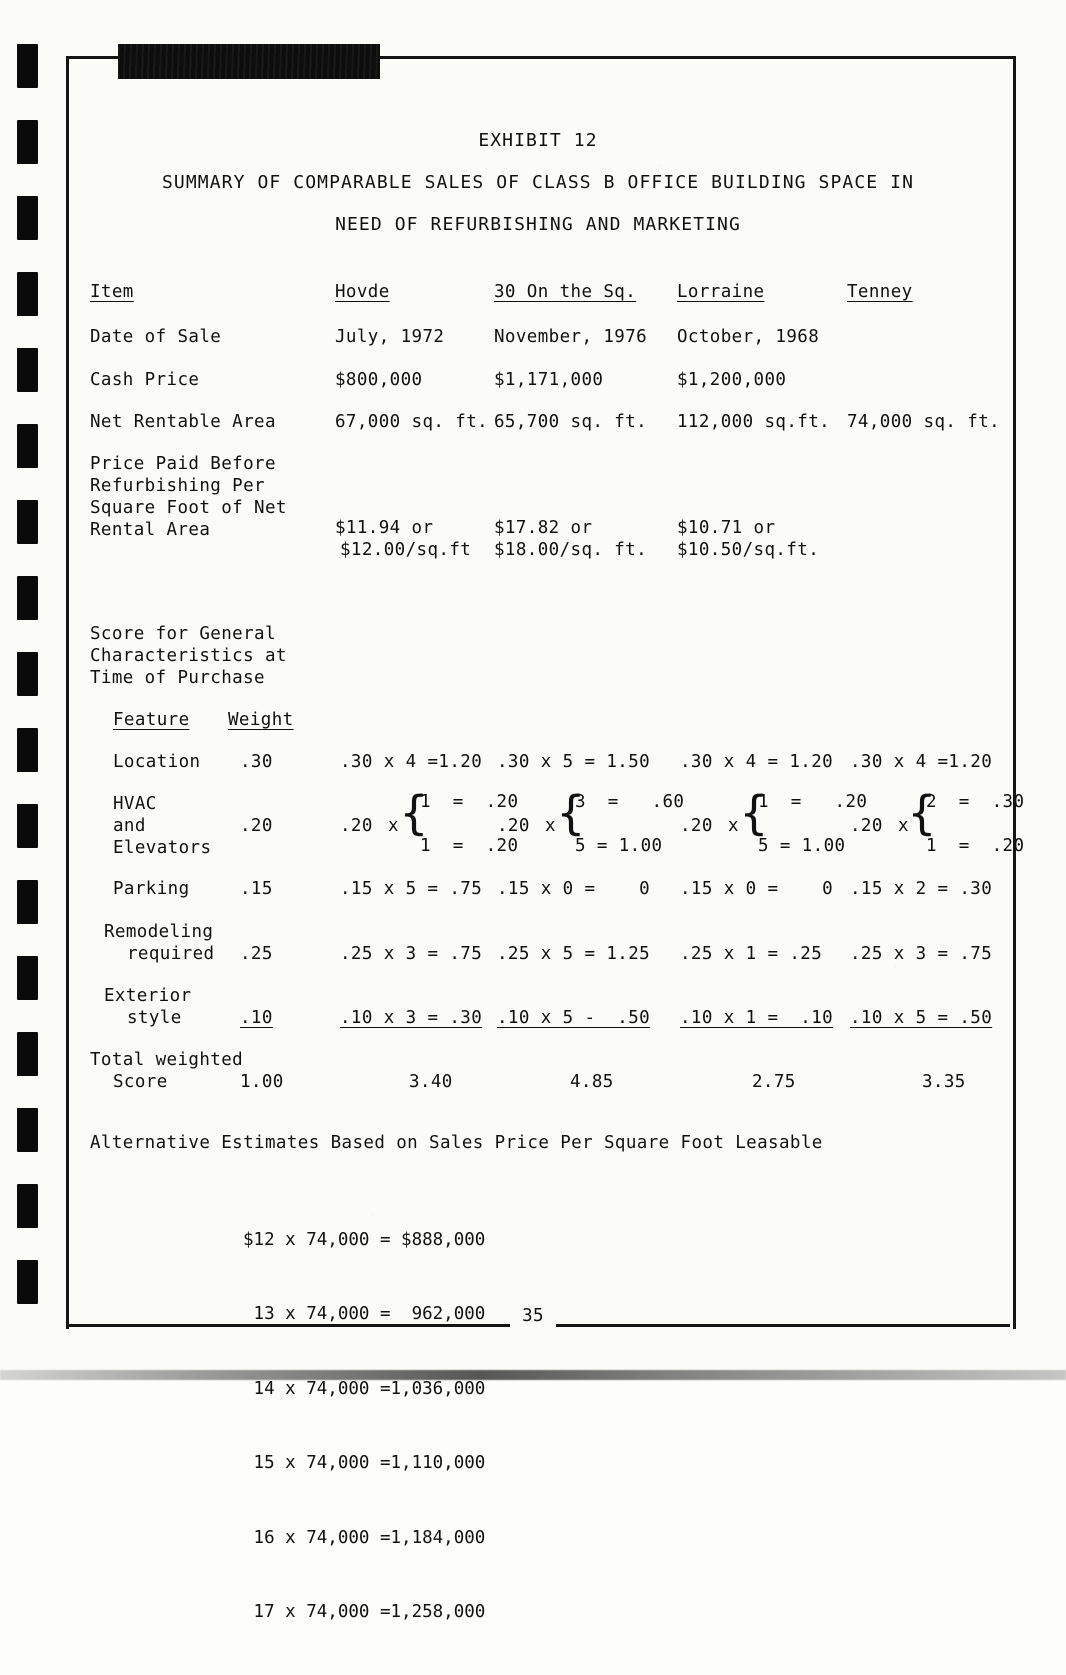  I want to click on score-parking-hovde: .15 x 5 = .75, so click(411, 889).